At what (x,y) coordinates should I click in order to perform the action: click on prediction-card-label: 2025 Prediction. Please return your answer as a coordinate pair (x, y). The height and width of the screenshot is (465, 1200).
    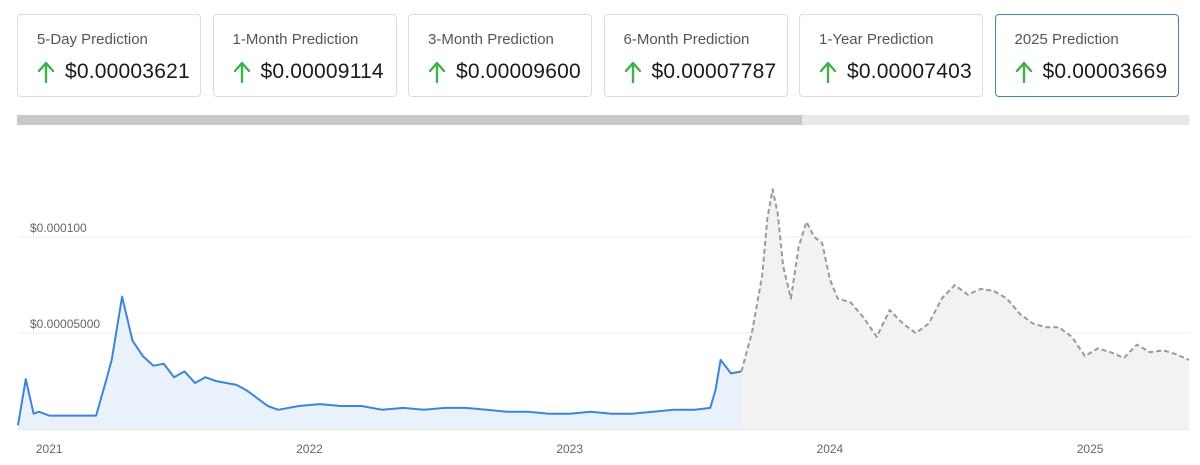
    Looking at the image, I should click on (1066, 39).